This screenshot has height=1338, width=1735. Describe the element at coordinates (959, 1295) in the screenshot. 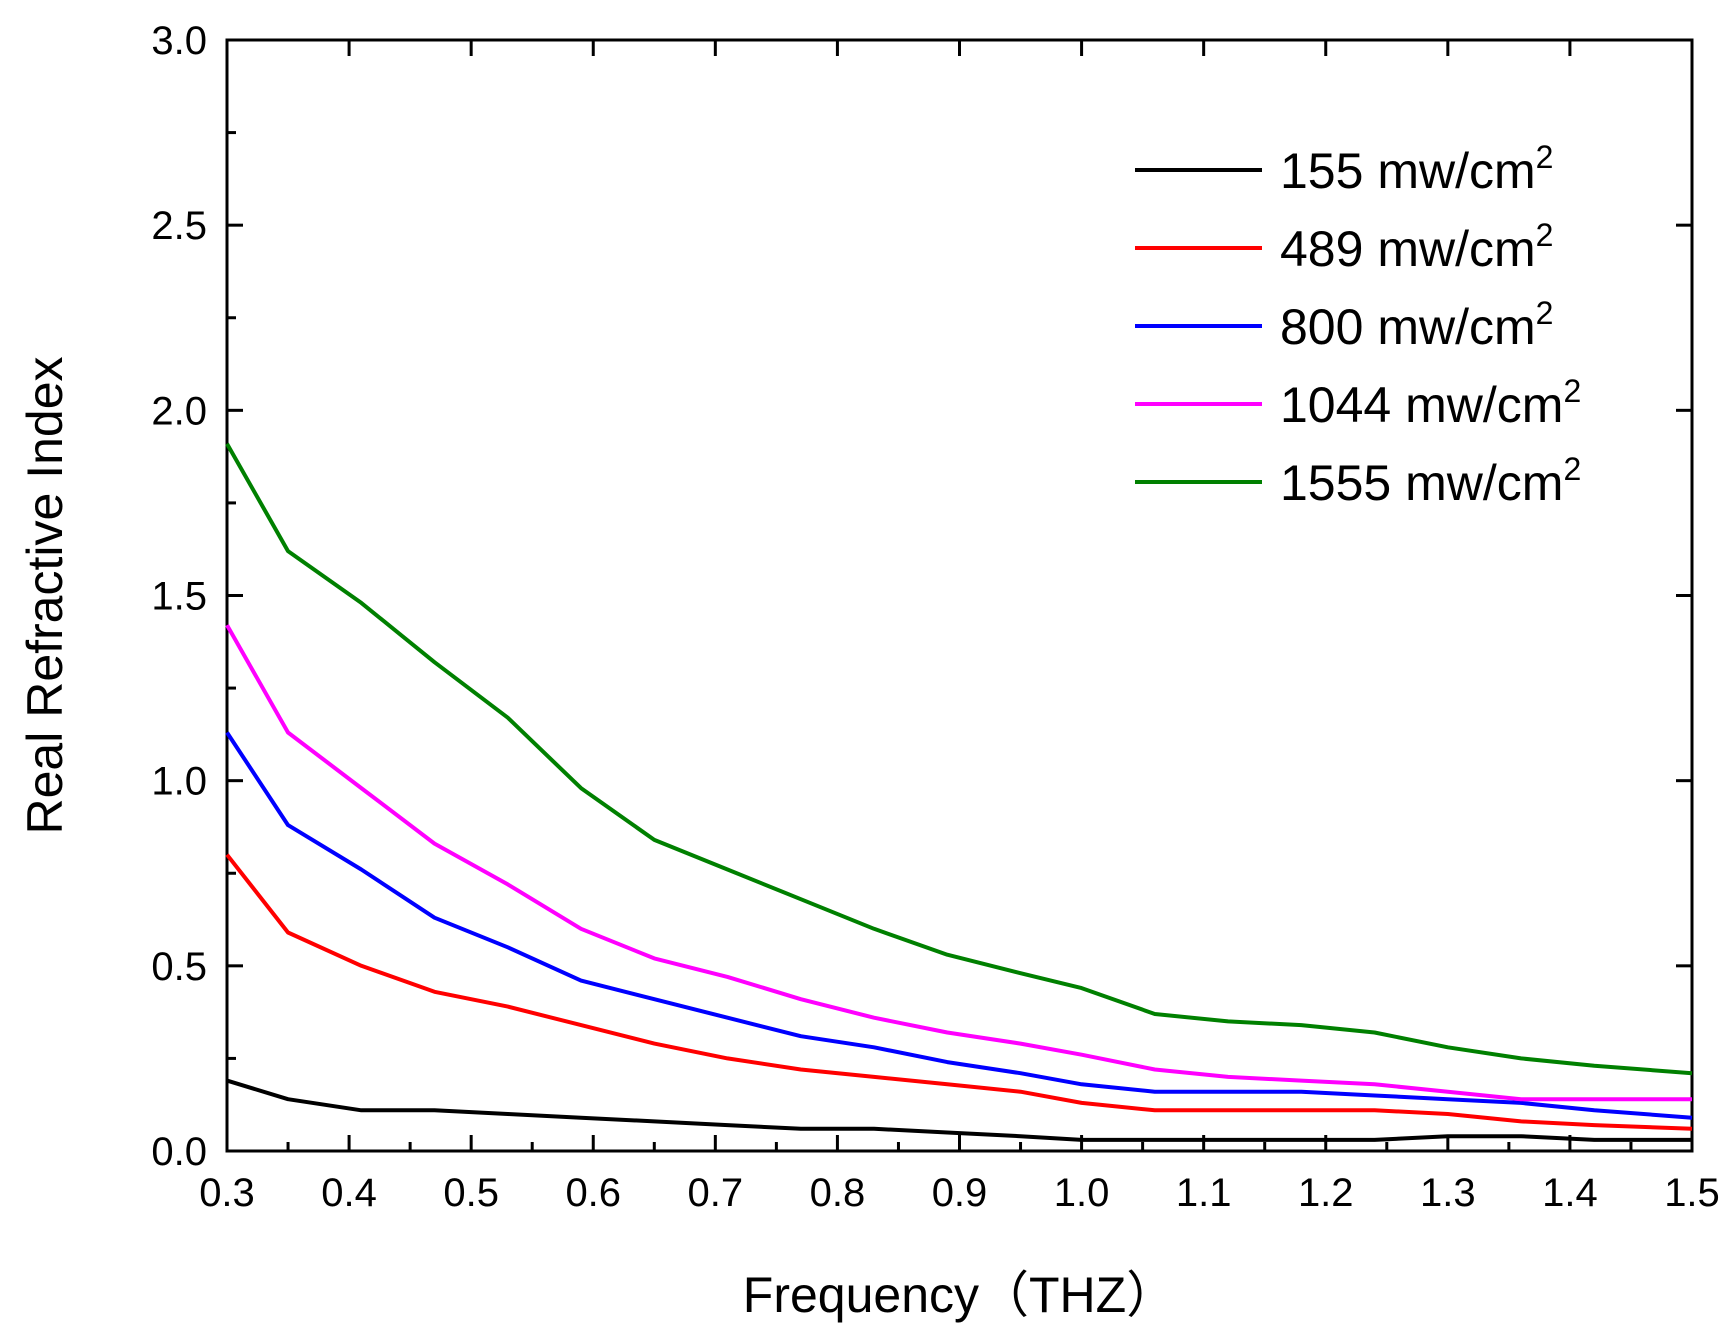

I see `x-axis-title: Frequency（THZ）` at that location.